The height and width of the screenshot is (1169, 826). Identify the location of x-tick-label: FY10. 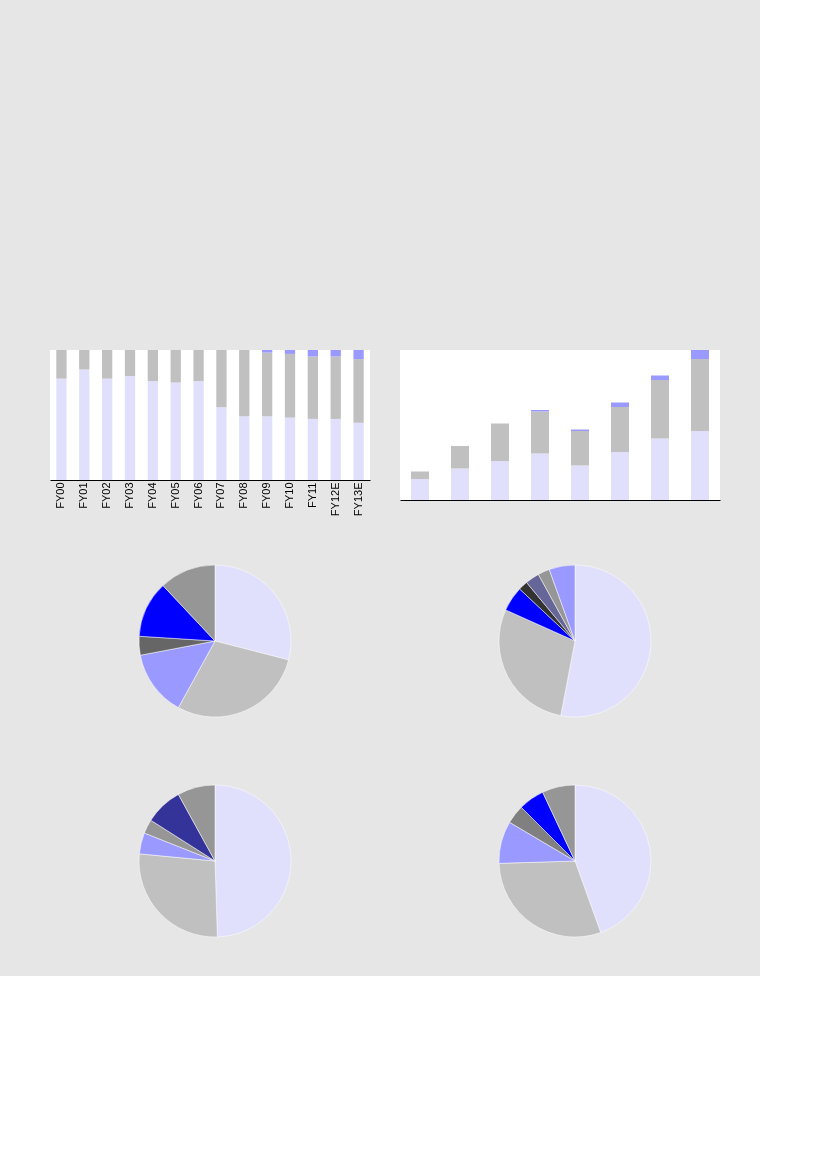
(289, 495).